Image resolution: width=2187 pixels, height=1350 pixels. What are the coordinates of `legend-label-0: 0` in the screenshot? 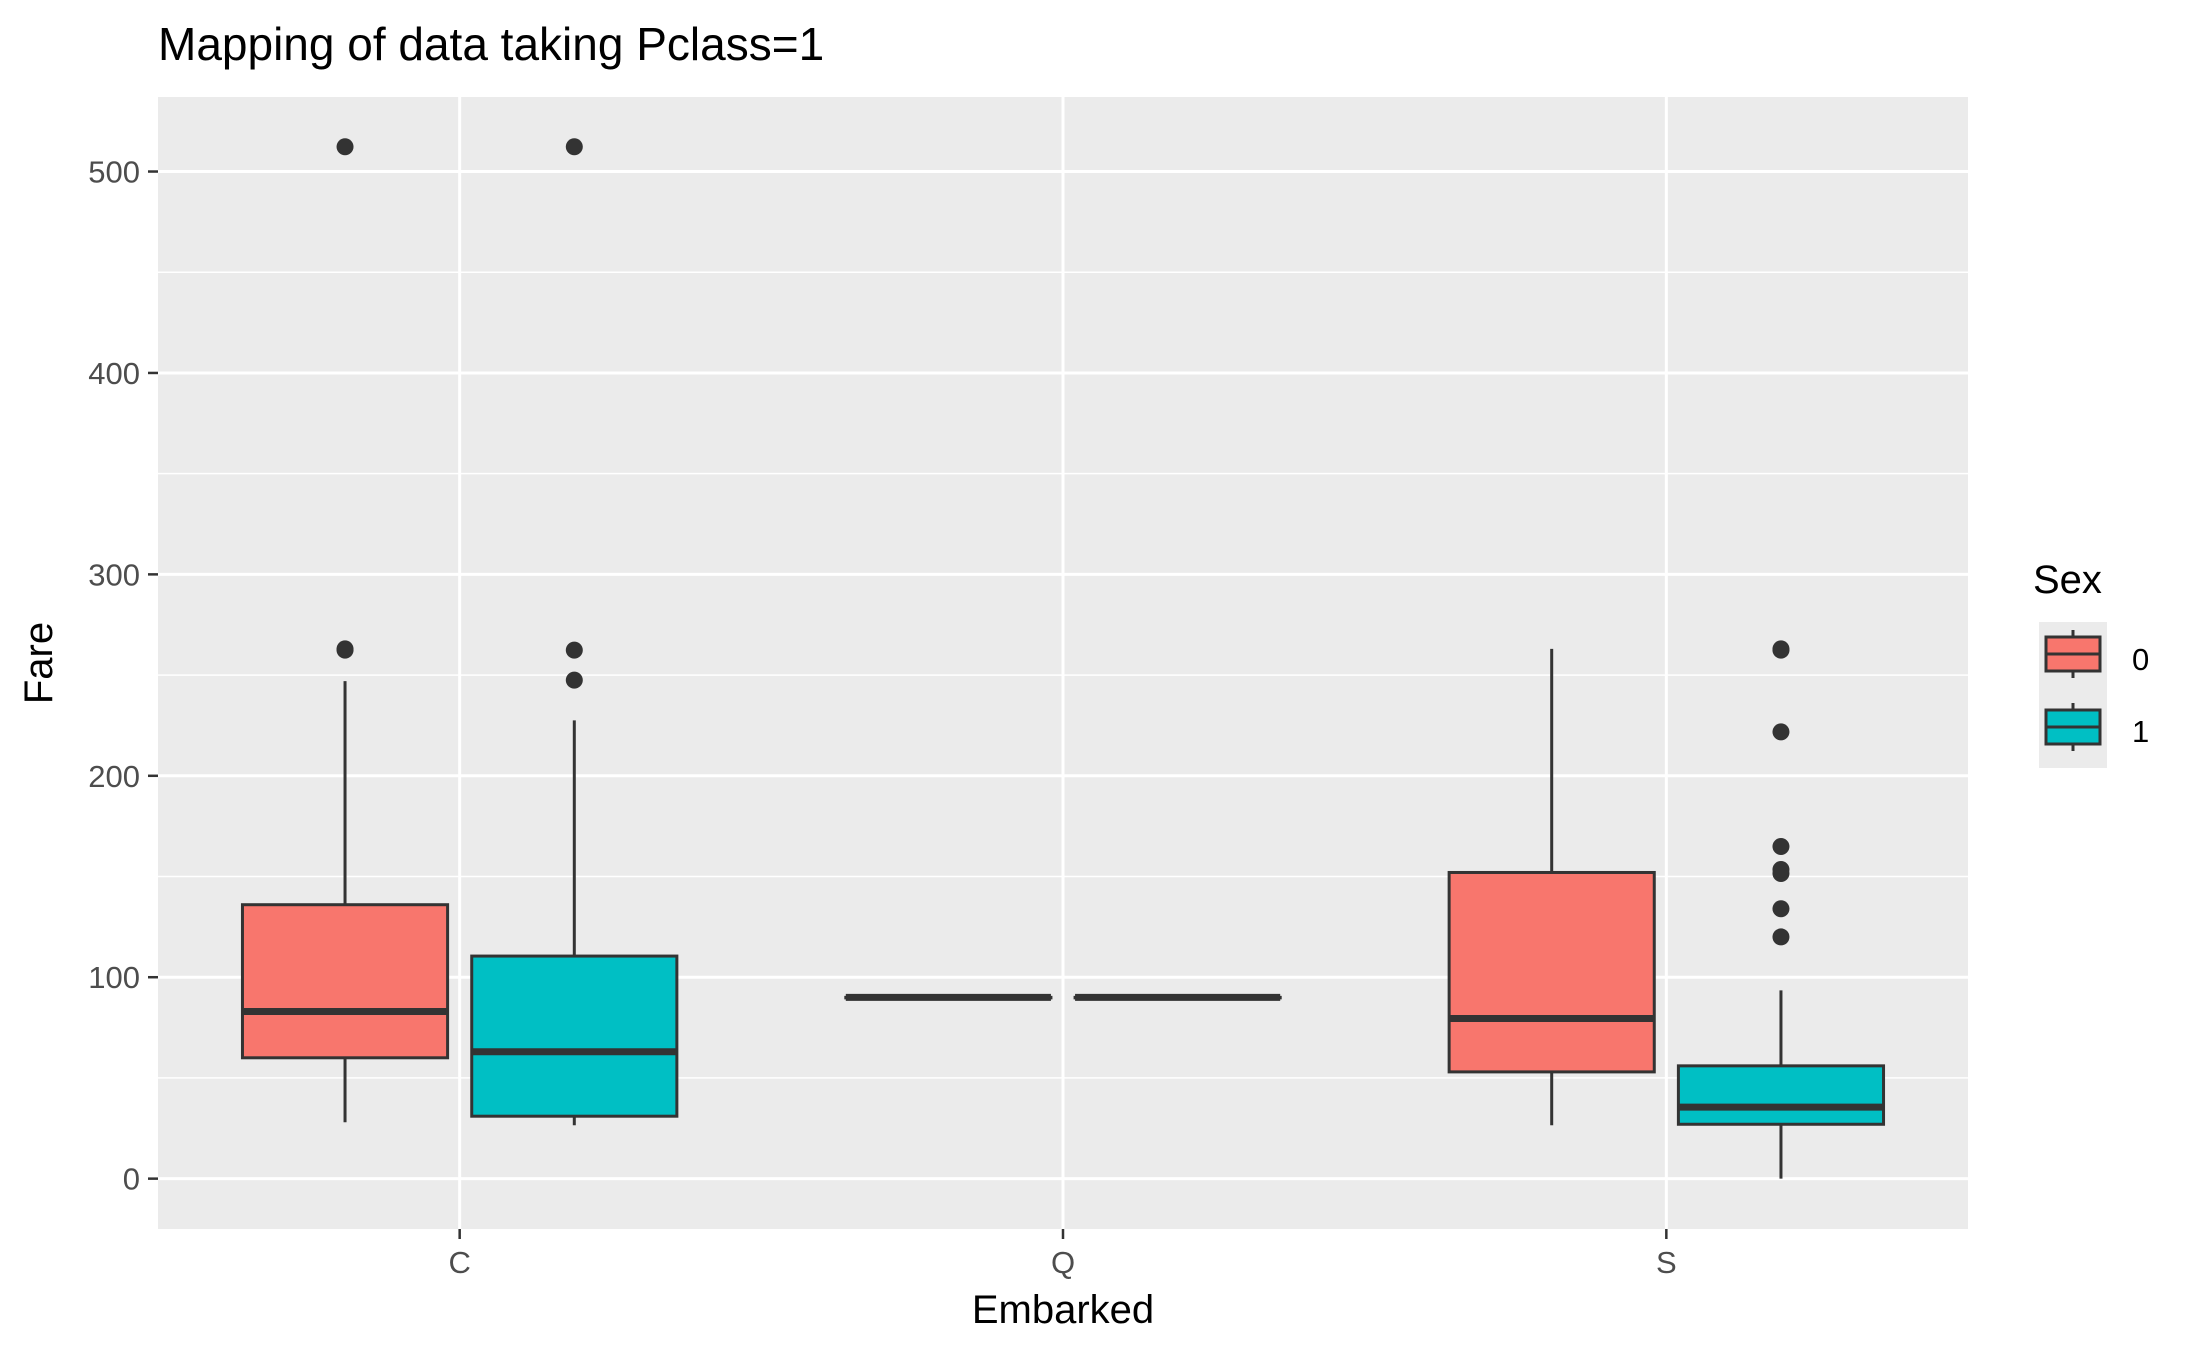 It's located at (2140, 659).